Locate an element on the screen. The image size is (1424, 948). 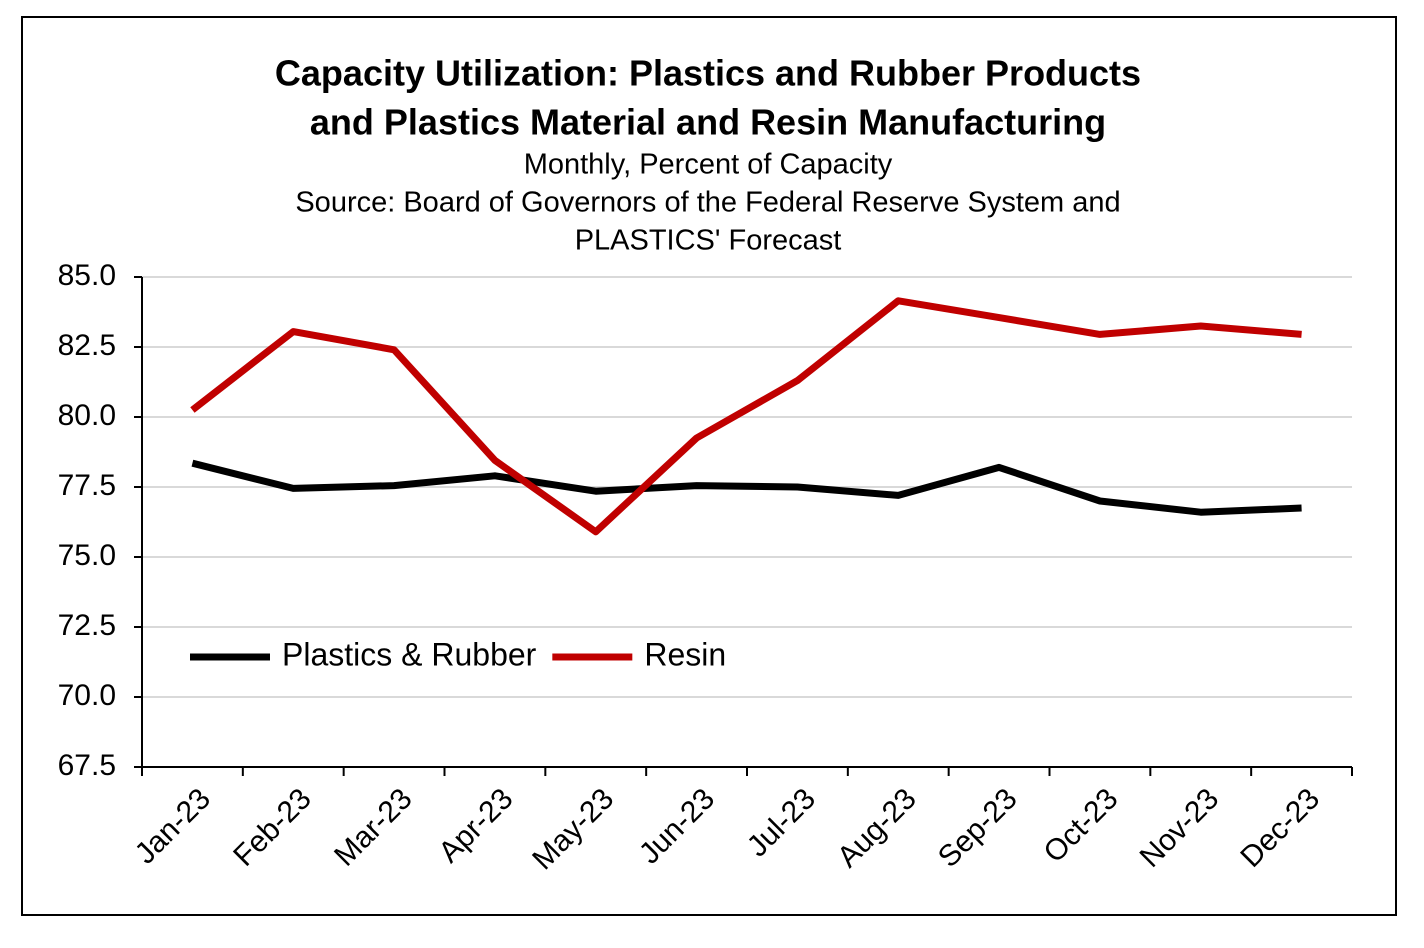
chart-subtitle: PLASTICS' Forecast is located at coordinates (708, 241).